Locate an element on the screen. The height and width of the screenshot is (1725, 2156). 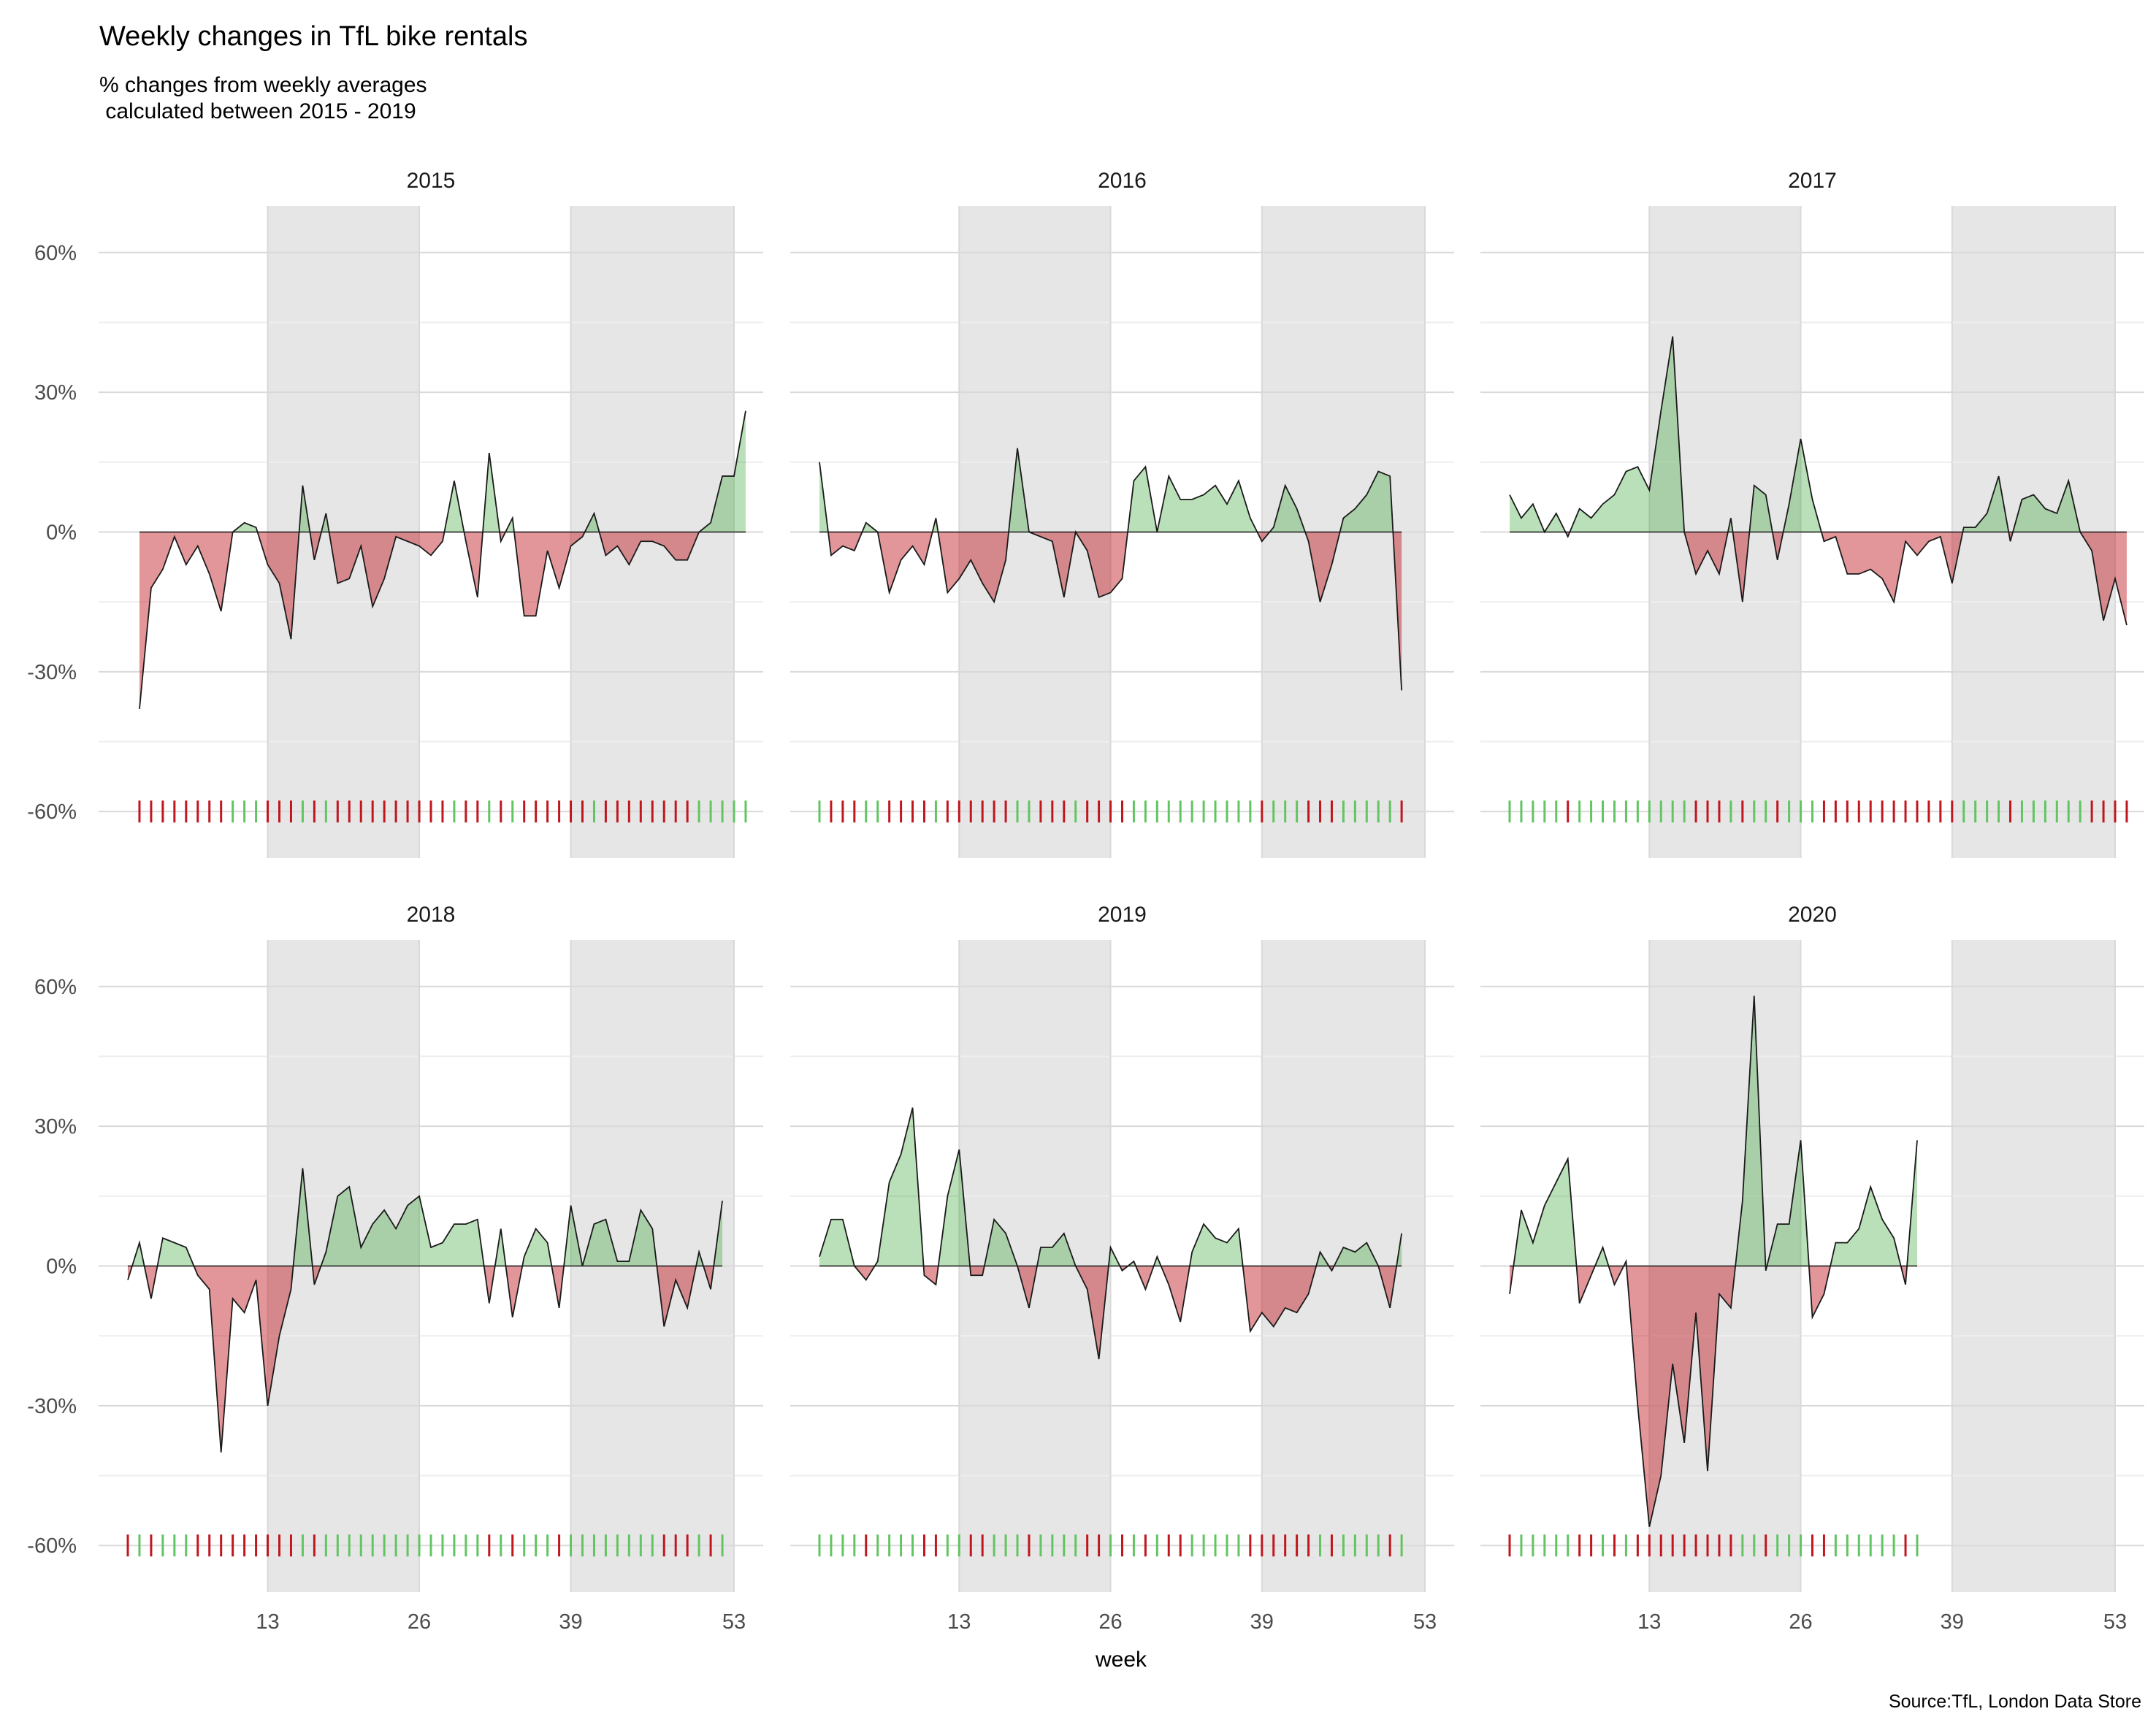
series-line-2015 is located at coordinates (442, 559).